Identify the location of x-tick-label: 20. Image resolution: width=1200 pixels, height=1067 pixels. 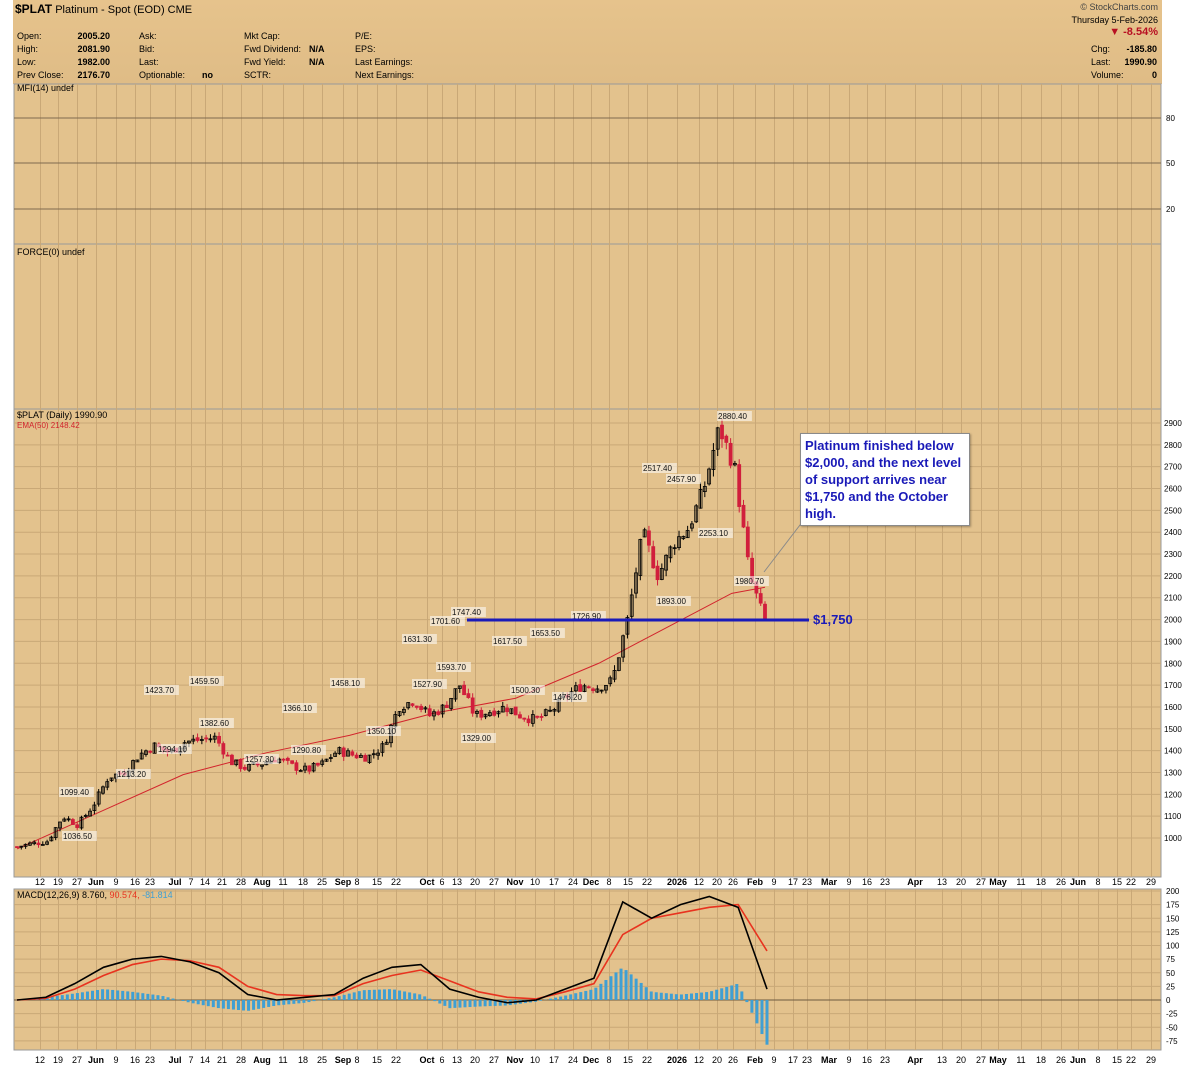
(475, 1060).